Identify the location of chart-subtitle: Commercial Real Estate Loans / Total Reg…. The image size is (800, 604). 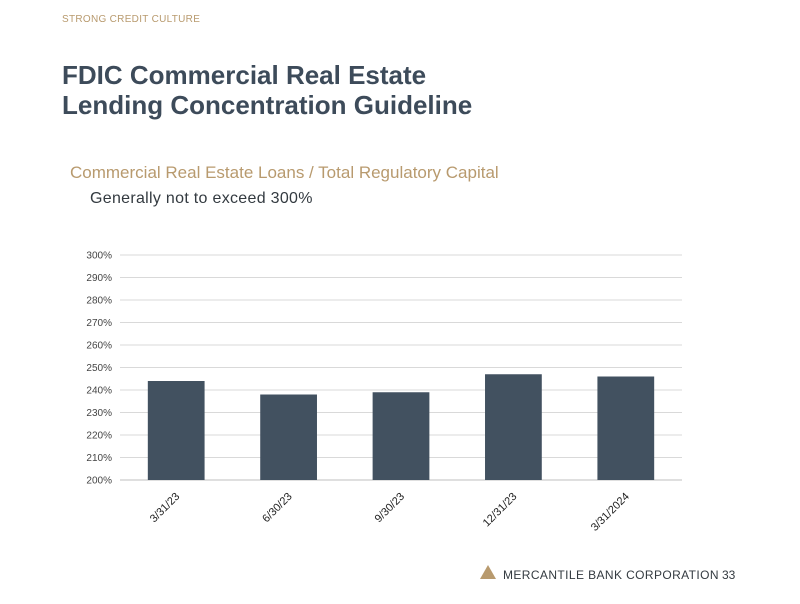
(284, 172).